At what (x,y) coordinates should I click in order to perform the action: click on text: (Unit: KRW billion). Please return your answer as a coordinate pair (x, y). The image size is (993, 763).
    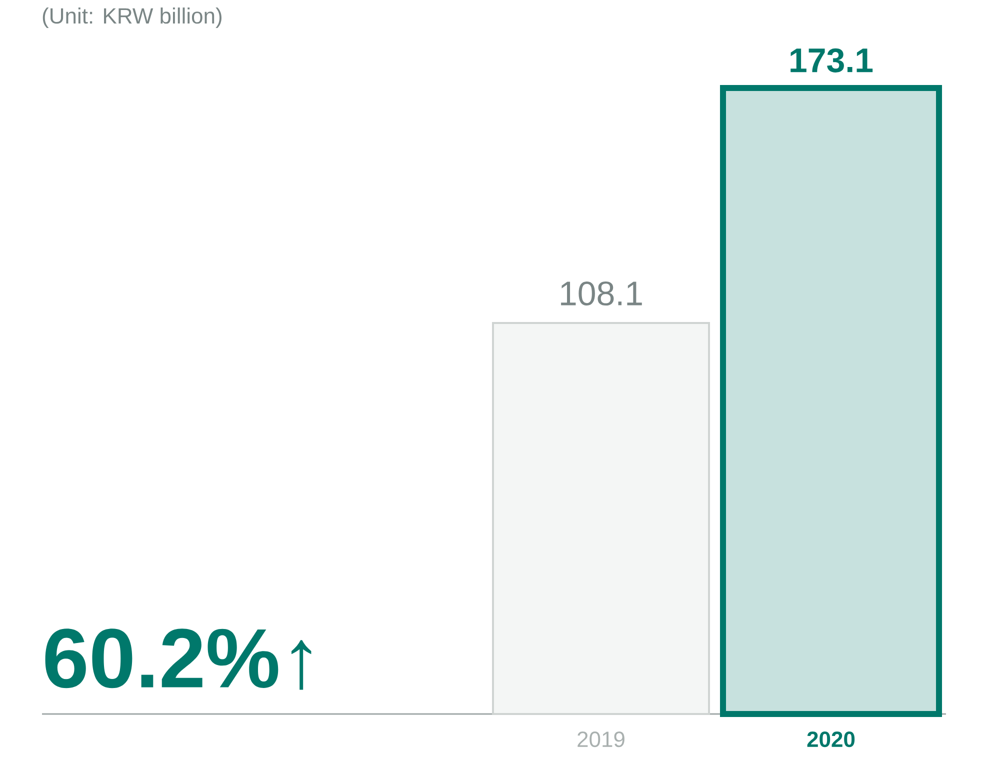
    Looking at the image, I should click on (132, 18).